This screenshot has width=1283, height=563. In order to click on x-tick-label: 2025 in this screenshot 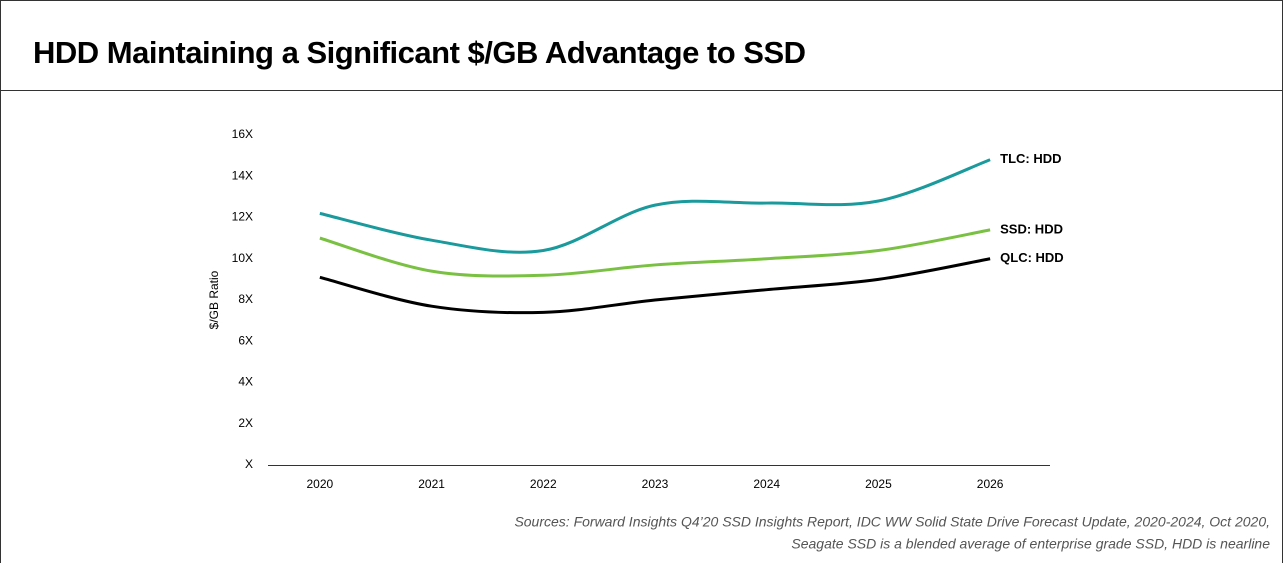, I will do `click(878, 484)`.